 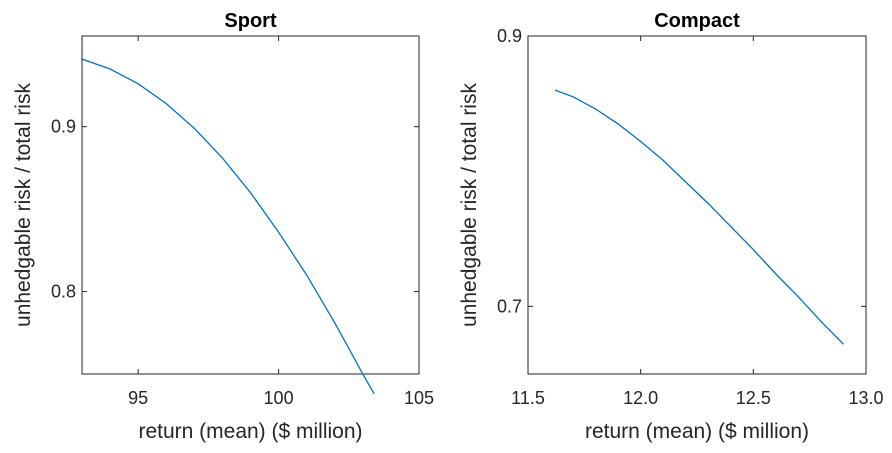 What do you see at coordinates (419, 398) in the screenshot?
I see `sport-x-tick-label: 105` at bounding box center [419, 398].